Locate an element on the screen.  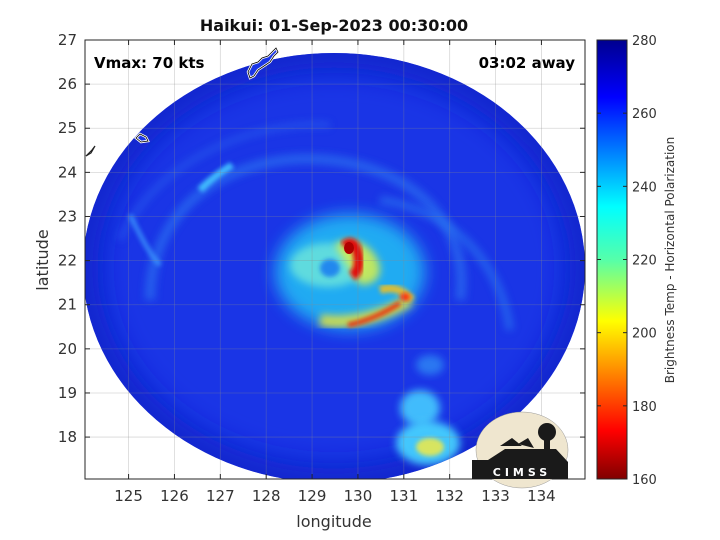
colorbar-tick-label: 180 is located at coordinates (644, 407).